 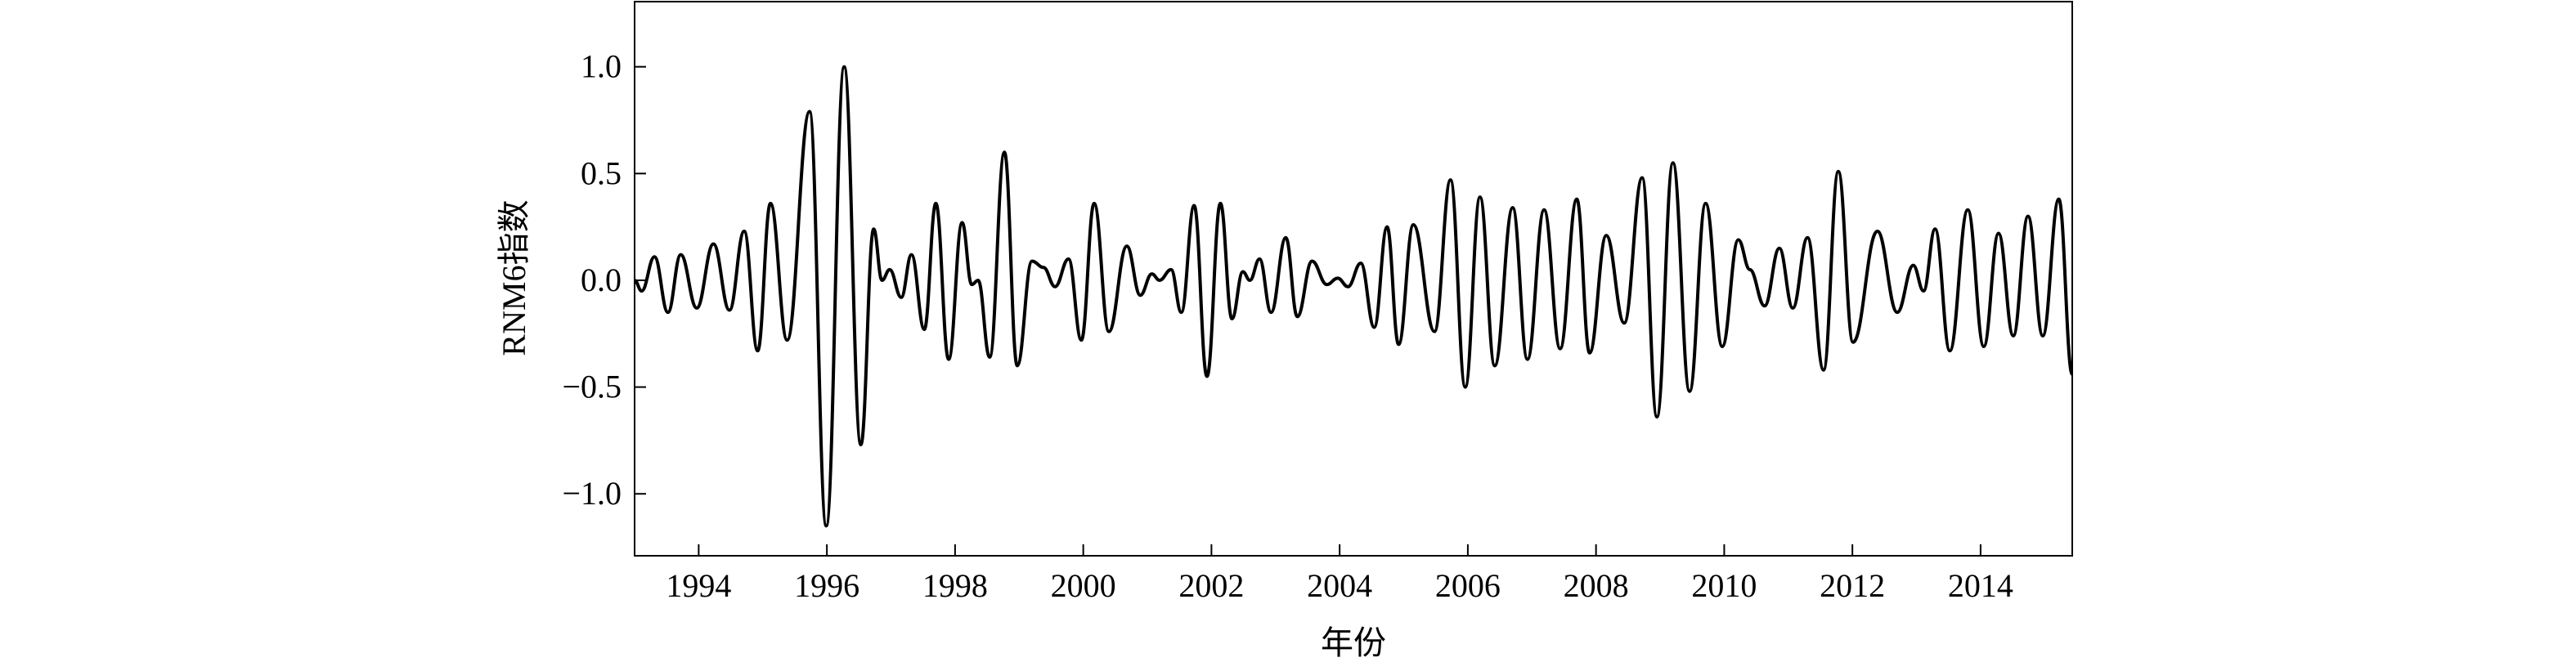 What do you see at coordinates (514, 277) in the screenshot?
I see `y-axis-label: RNM6指数` at bounding box center [514, 277].